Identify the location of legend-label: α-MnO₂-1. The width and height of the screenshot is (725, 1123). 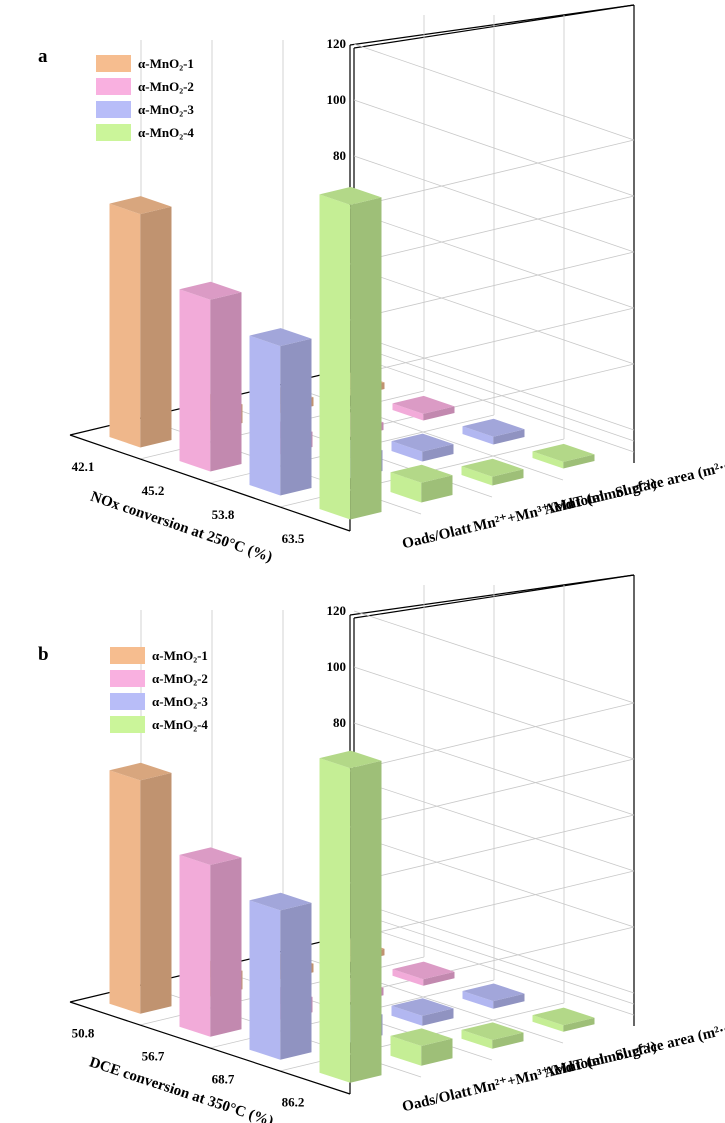
(166, 63).